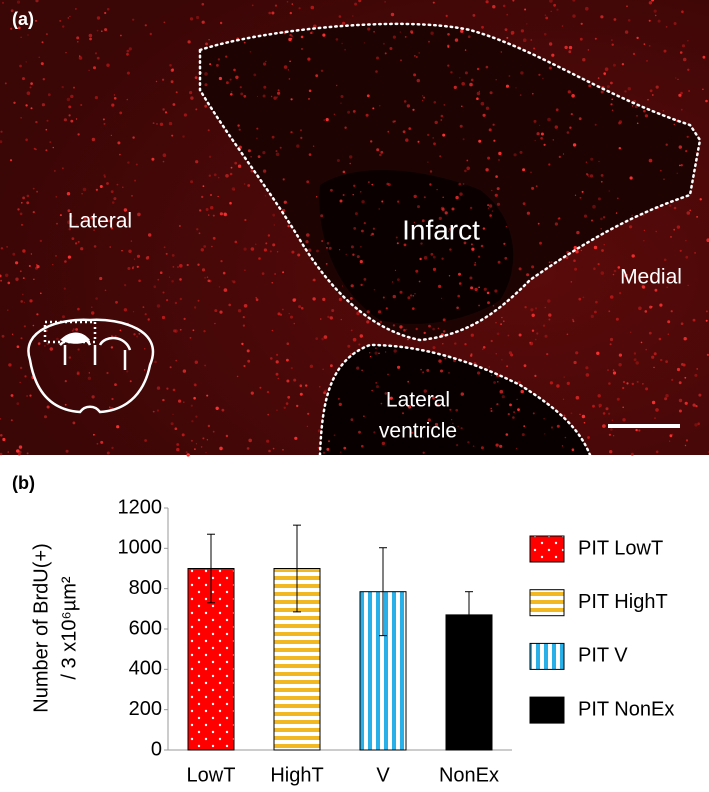 The height and width of the screenshot is (792, 709). I want to click on legend-label: PIT NonEx, so click(626, 709).